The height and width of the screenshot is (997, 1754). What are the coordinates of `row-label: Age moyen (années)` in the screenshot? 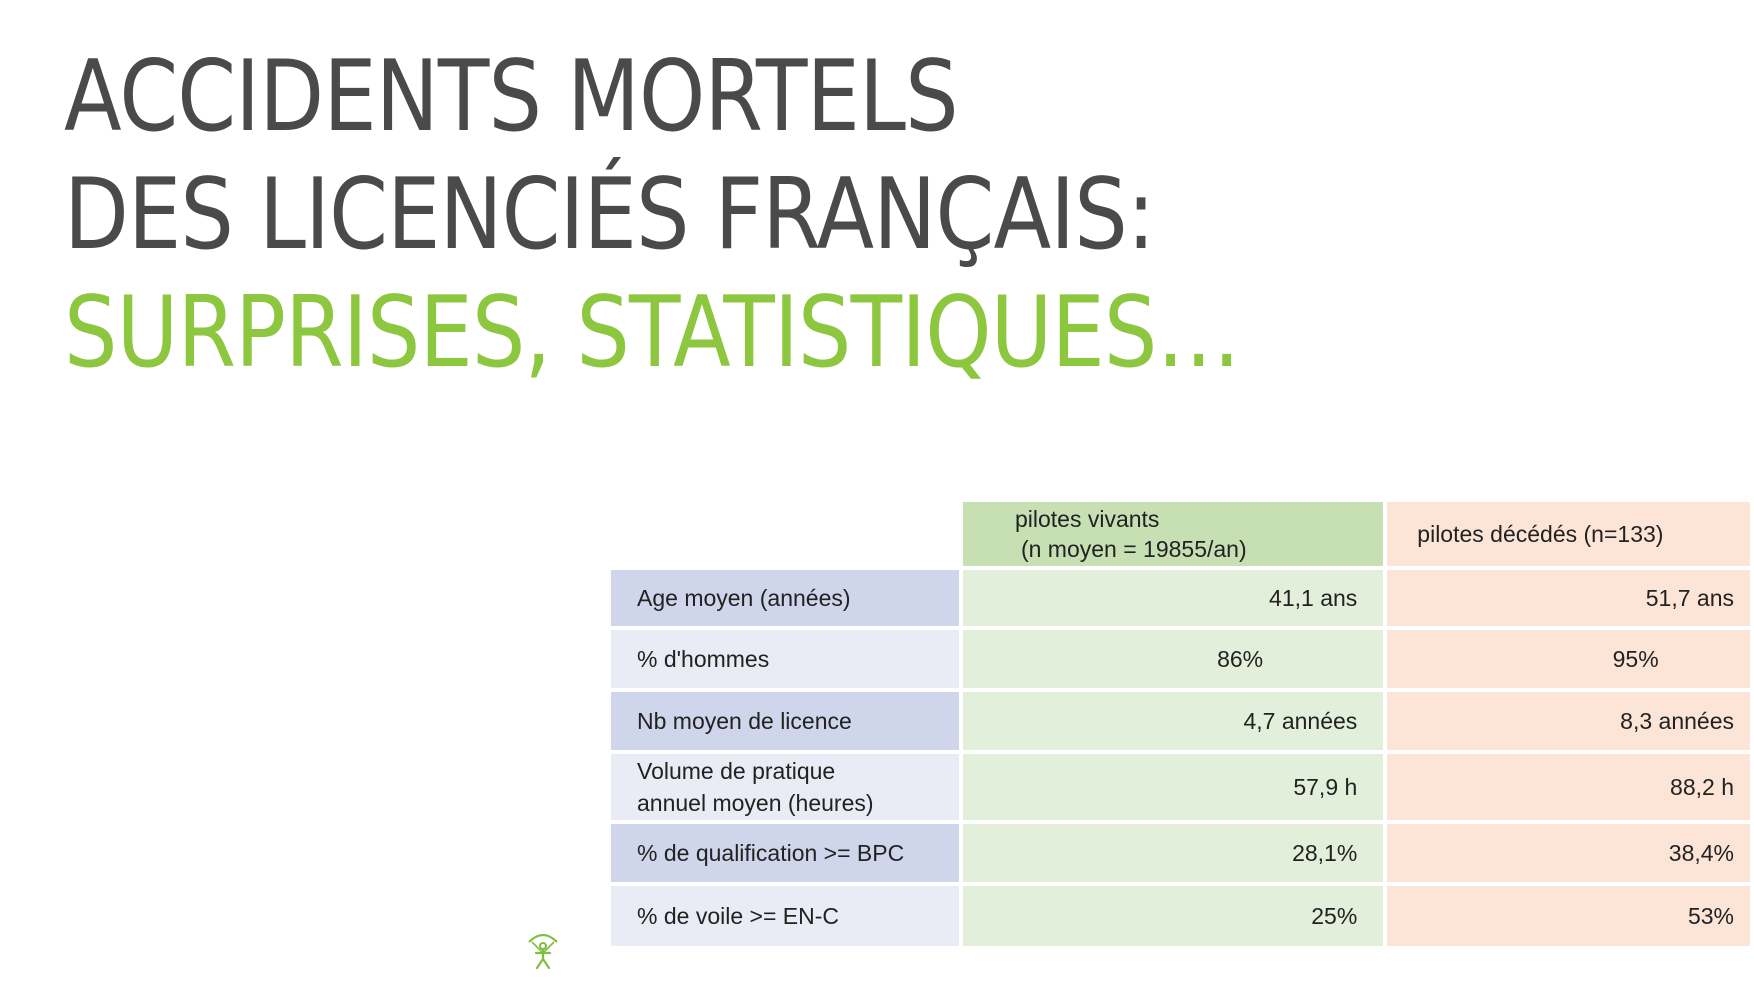 It's located at (787, 600).